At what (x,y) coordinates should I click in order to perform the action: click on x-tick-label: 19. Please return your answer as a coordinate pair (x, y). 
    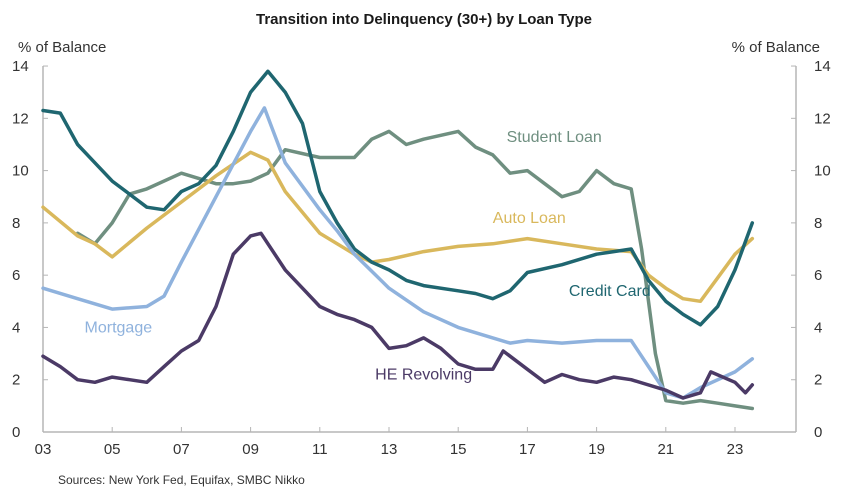
    Looking at the image, I should click on (596, 449).